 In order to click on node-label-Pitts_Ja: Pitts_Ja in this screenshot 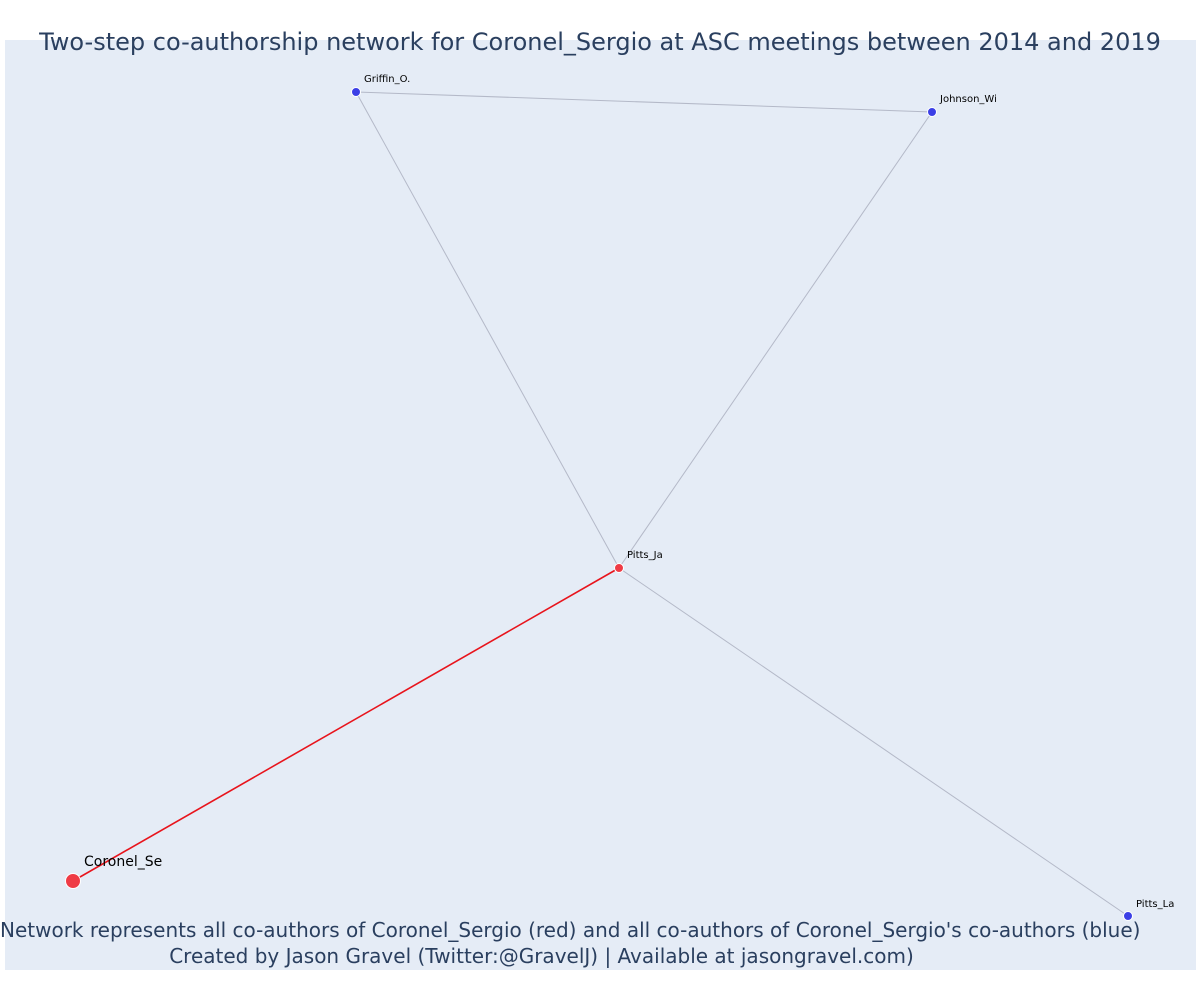, I will do `click(645, 555)`.